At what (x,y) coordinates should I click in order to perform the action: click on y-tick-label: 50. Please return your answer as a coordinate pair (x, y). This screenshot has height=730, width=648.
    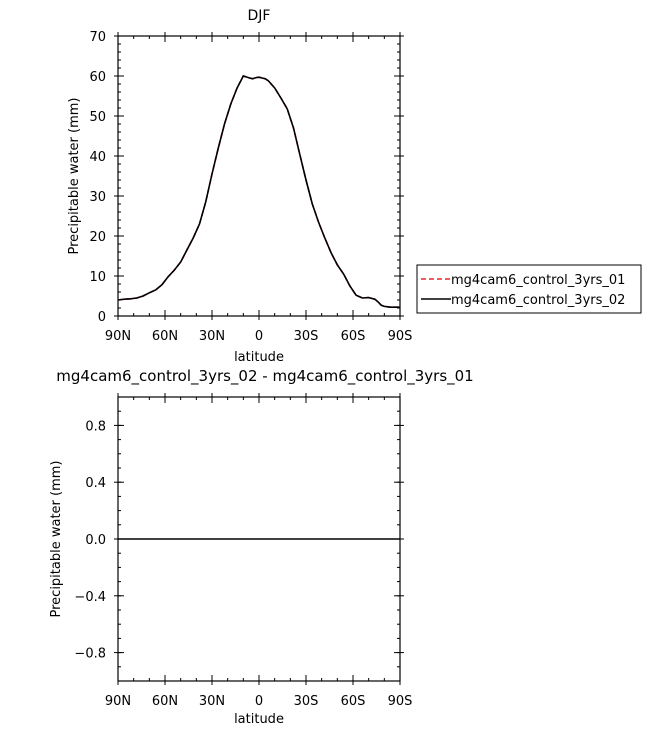
    Looking at the image, I should click on (97, 117).